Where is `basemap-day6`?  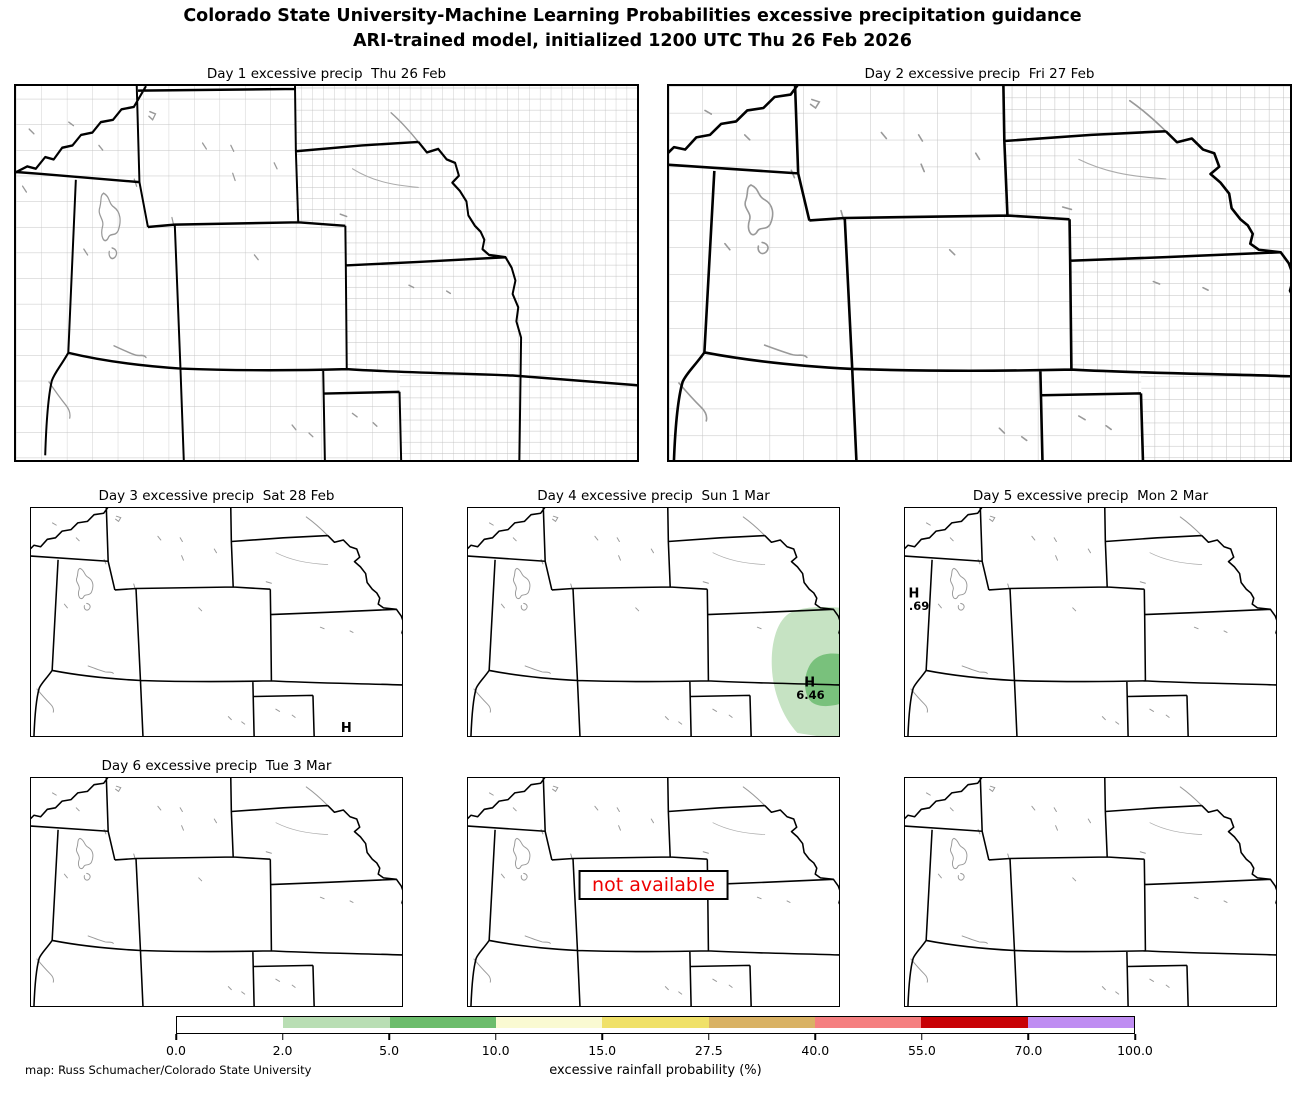
basemap-day6 is located at coordinates (216, 892).